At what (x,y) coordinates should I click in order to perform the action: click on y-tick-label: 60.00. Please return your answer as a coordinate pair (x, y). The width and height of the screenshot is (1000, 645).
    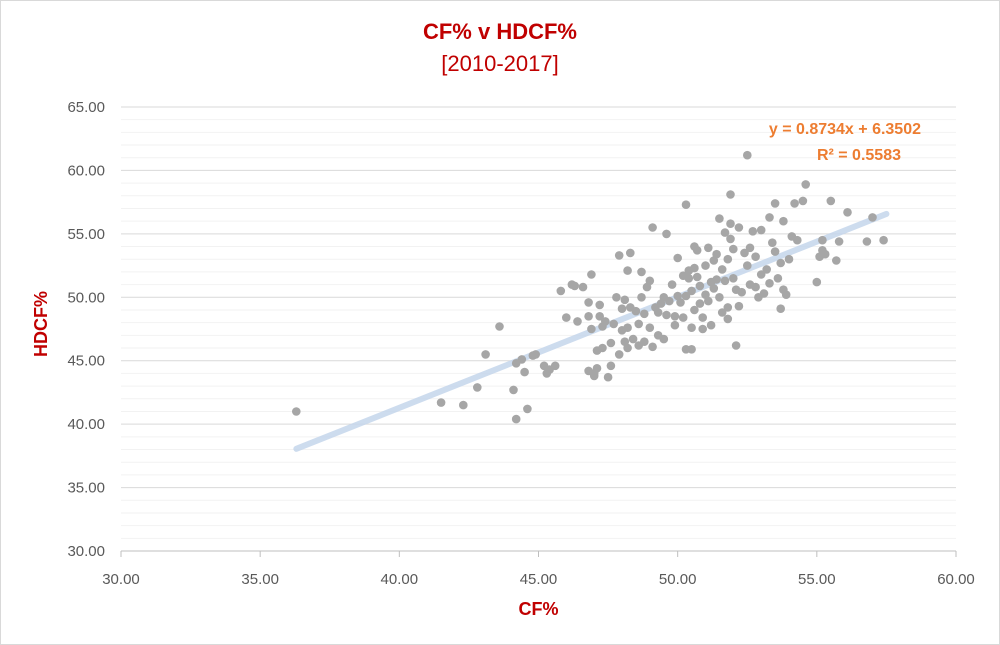
    Looking at the image, I should click on (86, 170).